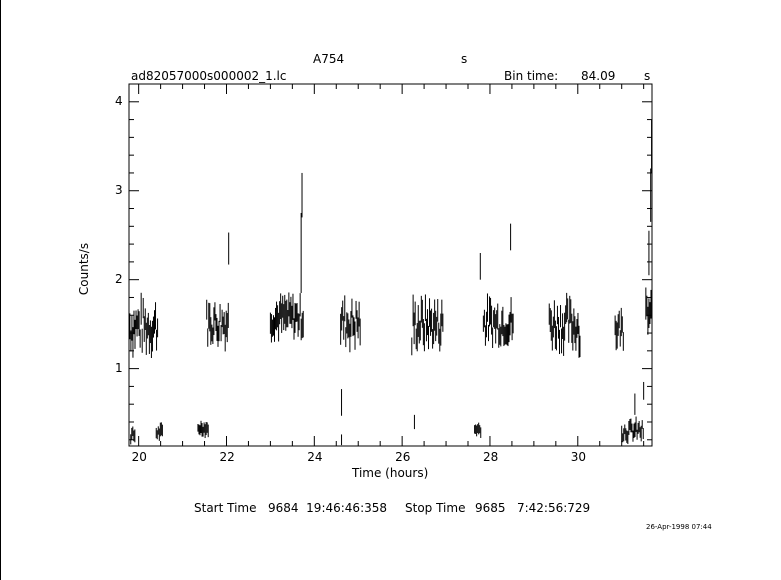  I want to click on object-name: A754, so click(329, 59).